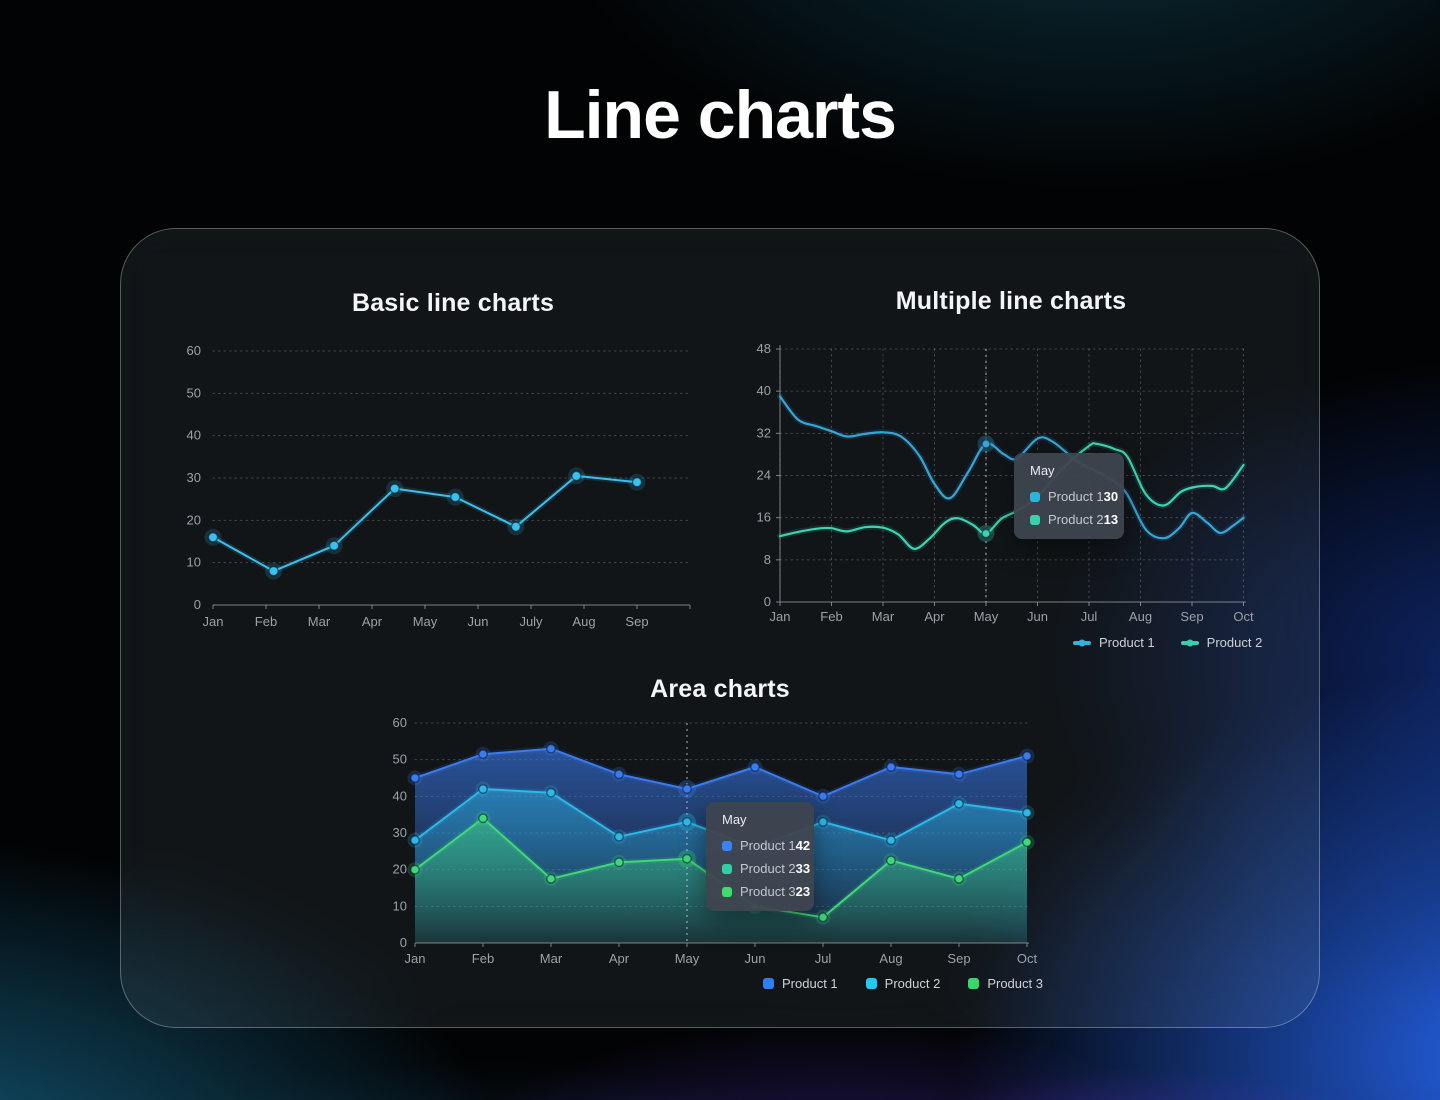  I want to click on tooltip-row: Product 1 42, so click(763, 845).